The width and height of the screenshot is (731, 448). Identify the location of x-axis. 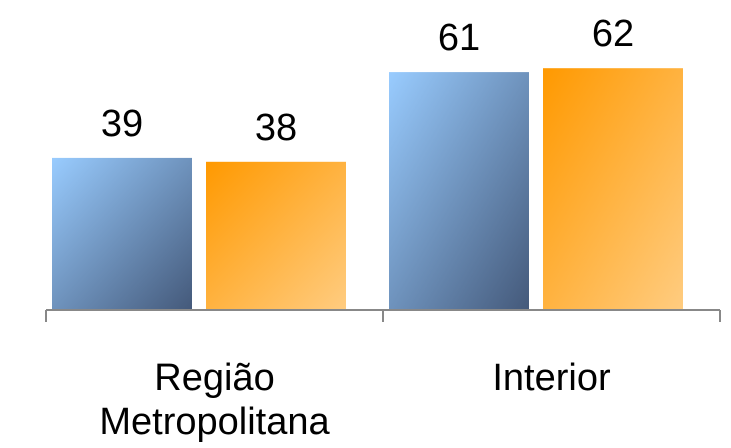
(383, 315).